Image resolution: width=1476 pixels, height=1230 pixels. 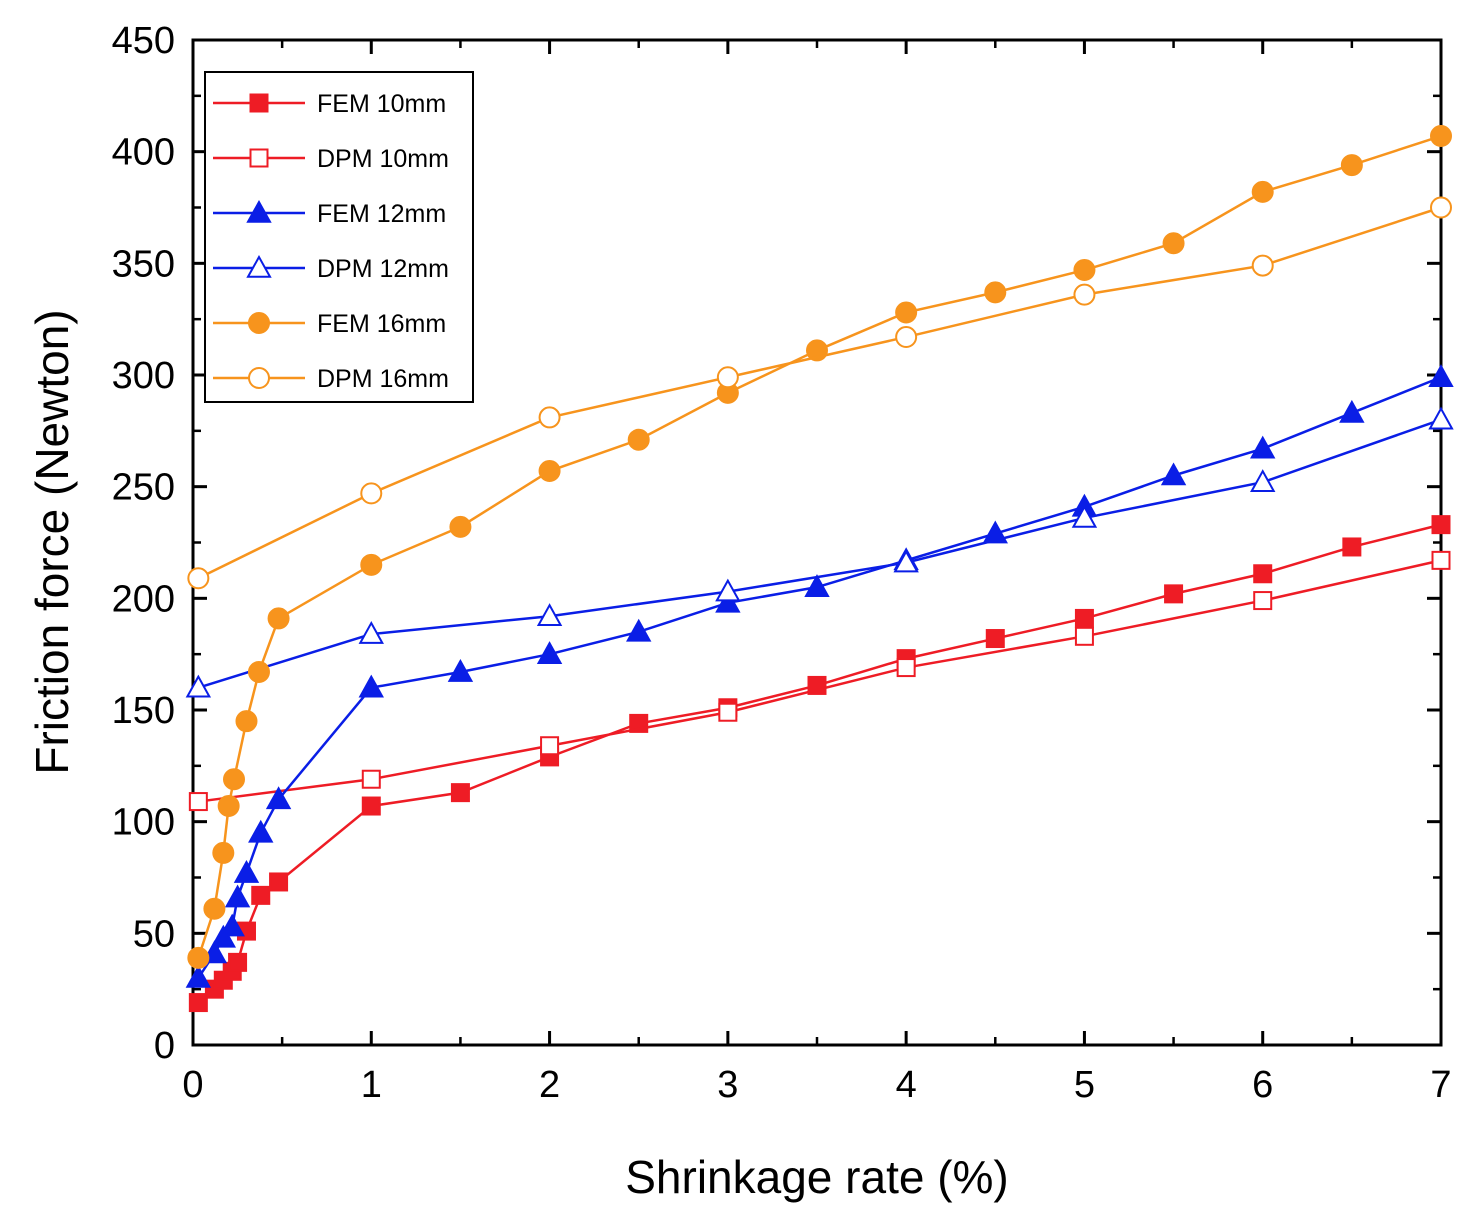 What do you see at coordinates (549, 1085) in the screenshot?
I see `x-tick-label: 2` at bounding box center [549, 1085].